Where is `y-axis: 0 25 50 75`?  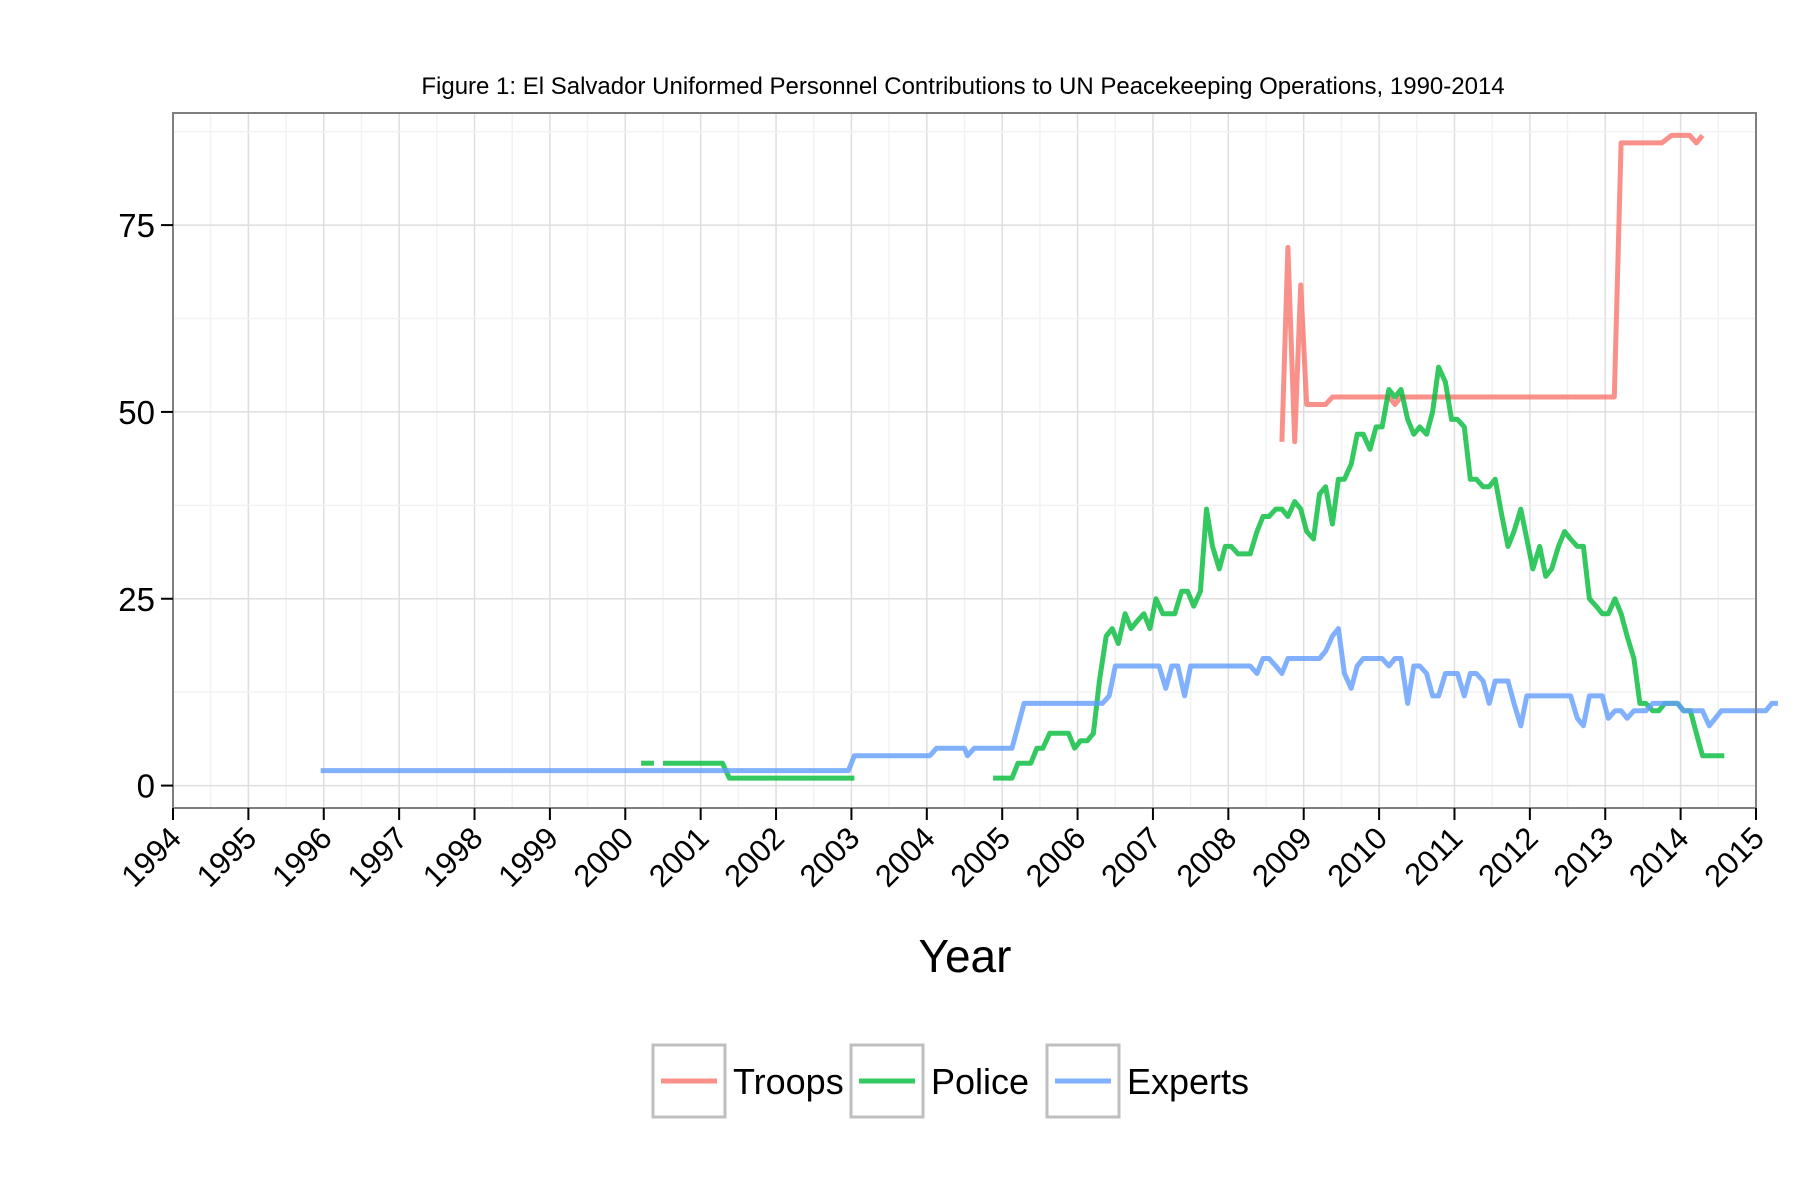 y-axis: 0 25 50 75 is located at coordinates (145, 506).